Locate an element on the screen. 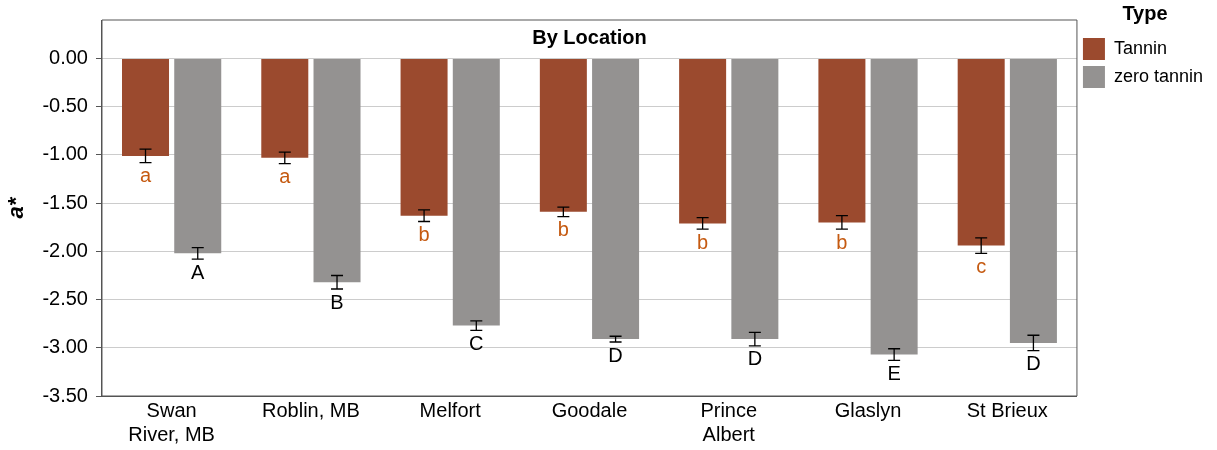 The height and width of the screenshot is (450, 1217). x-tick-label: Roblin, MB is located at coordinates (311, 409).